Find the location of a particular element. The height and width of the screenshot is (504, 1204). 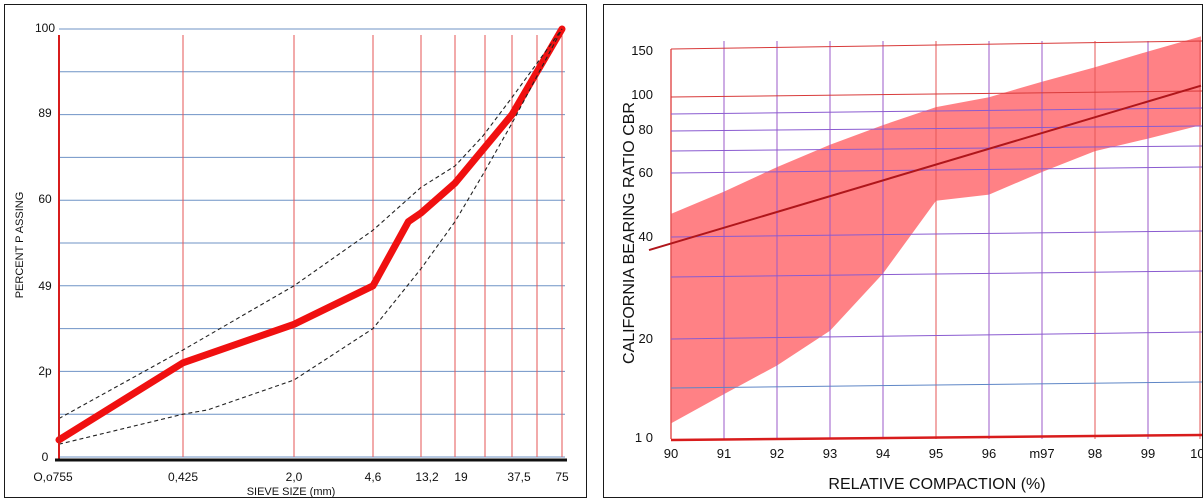

x-axis-label: RELATIVE COMPACTION (%) is located at coordinates (936, 484).